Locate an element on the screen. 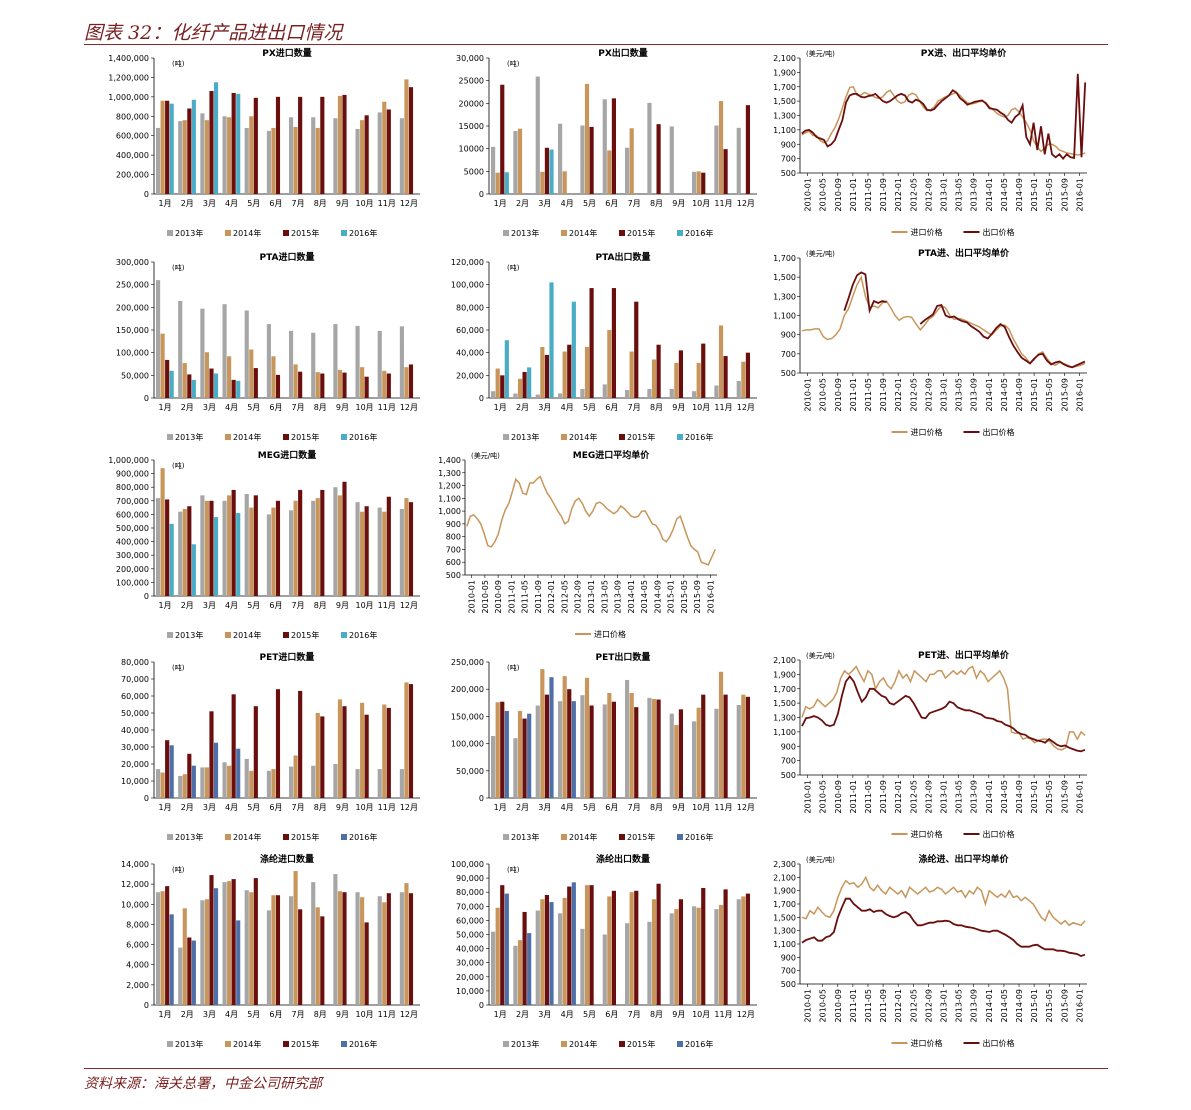 This screenshot has width=1191, height=1110. chart-7-xtick-label: 2011-05 is located at coordinates (525, 596).